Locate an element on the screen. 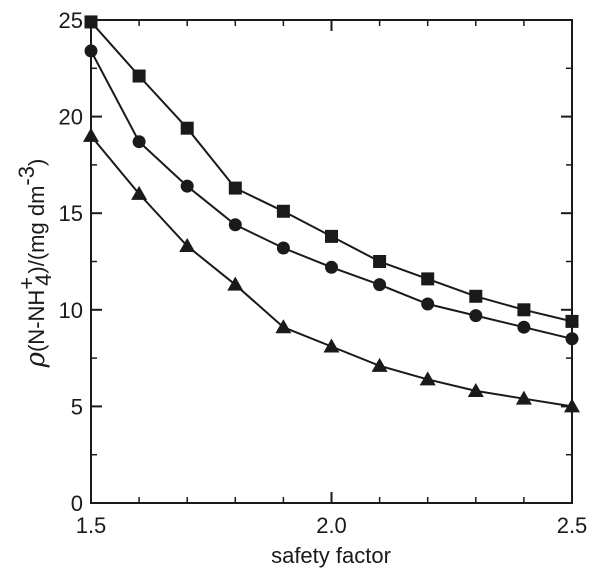 The image size is (591, 568). y-tick-label: 20 is located at coordinates (71, 117).